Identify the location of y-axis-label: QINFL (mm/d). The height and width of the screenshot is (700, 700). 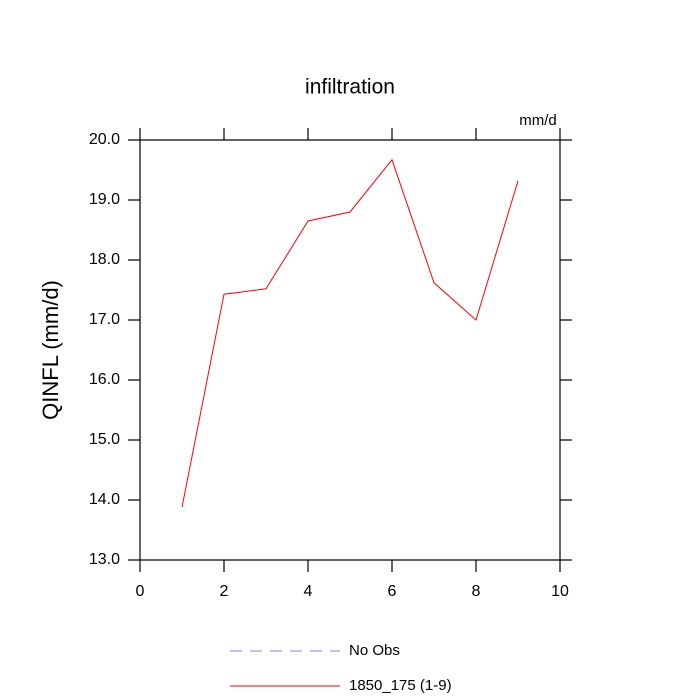
(50, 350).